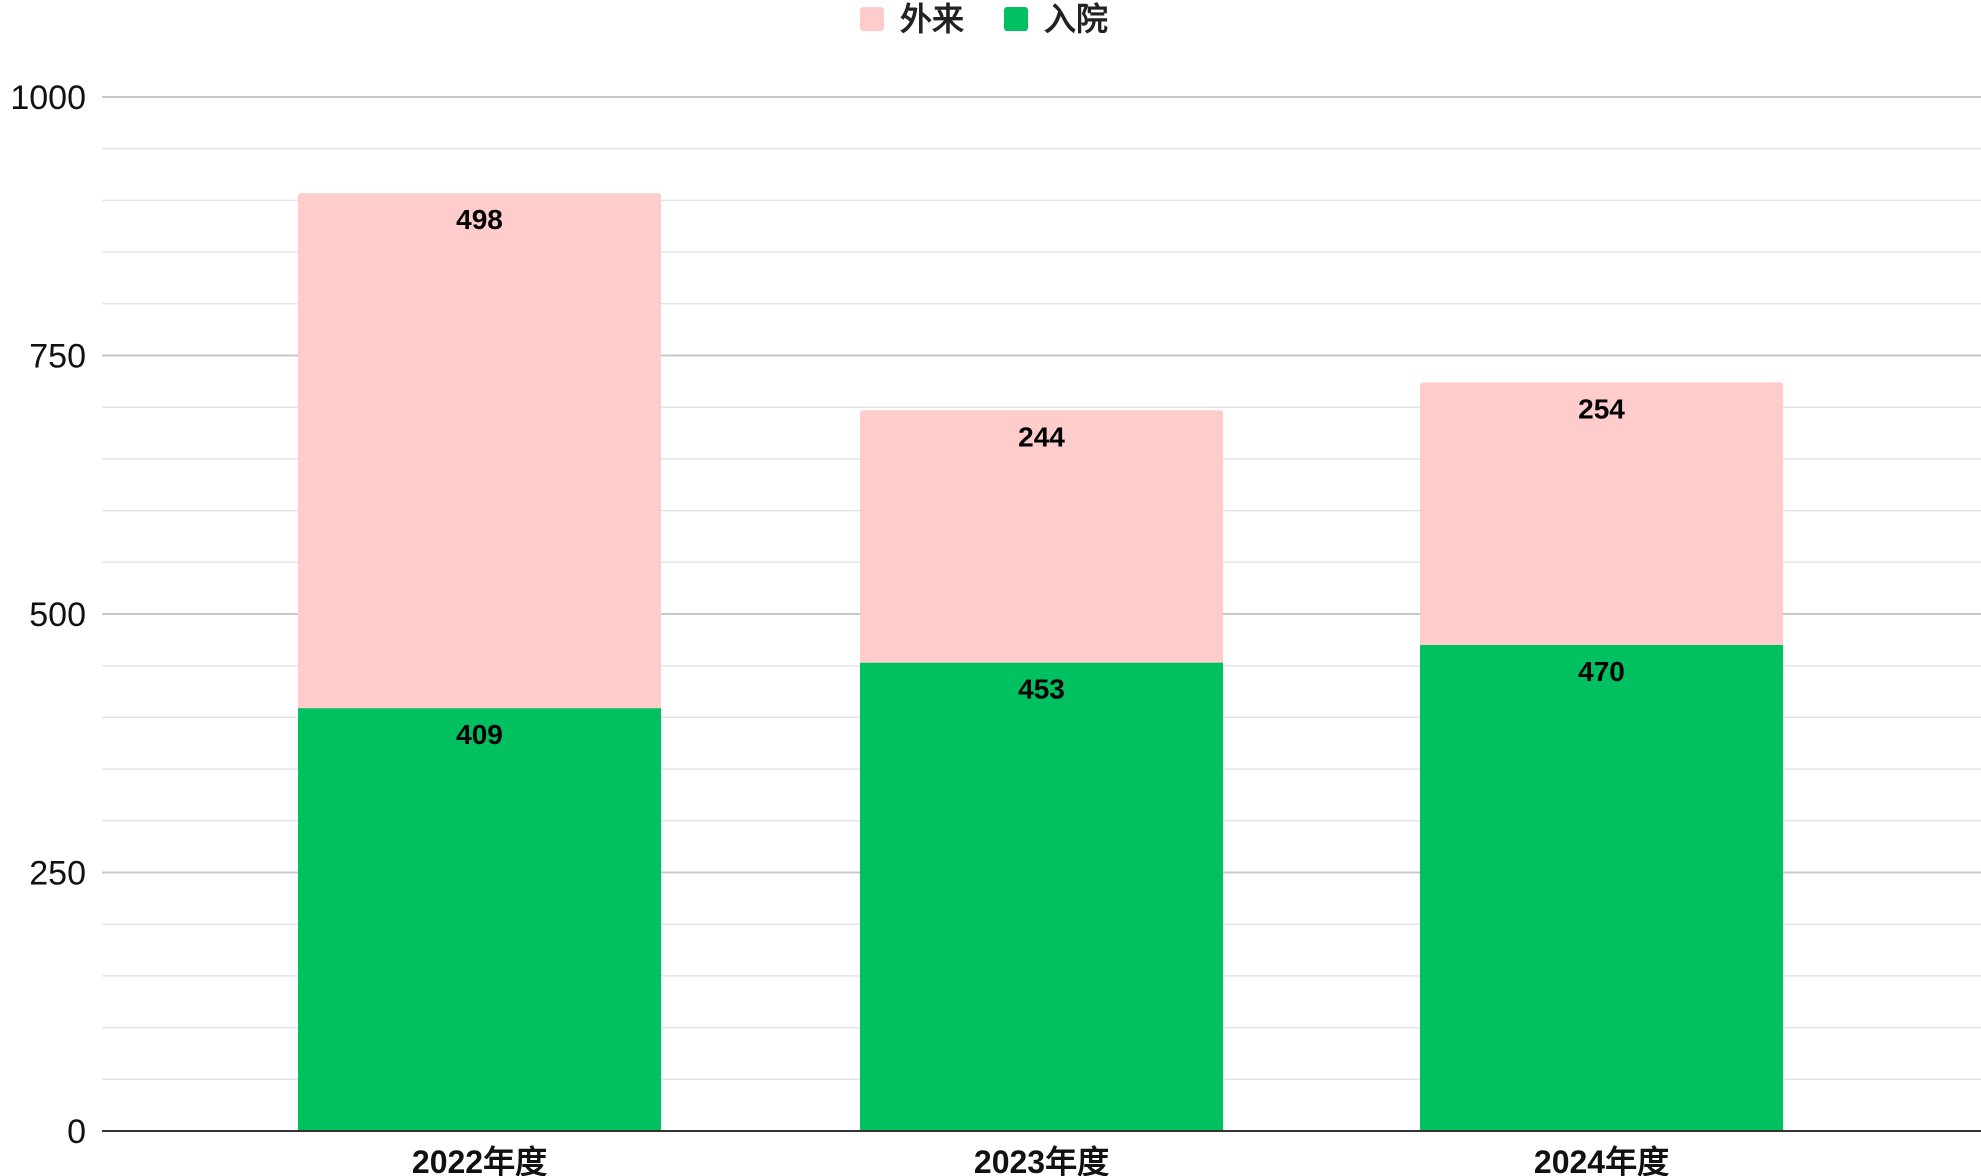  What do you see at coordinates (479, 219) in the screenshot?
I see `data-label: 498` at bounding box center [479, 219].